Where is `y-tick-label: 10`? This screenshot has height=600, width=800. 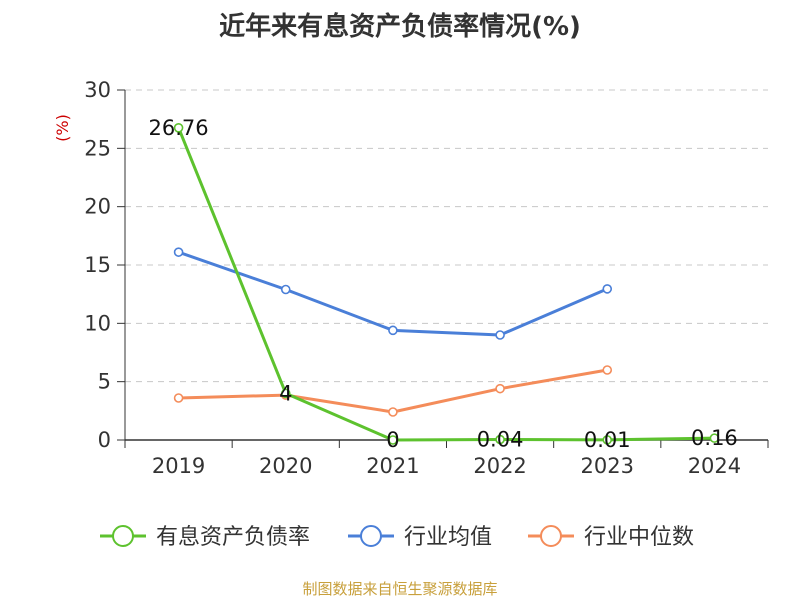
y-tick-label: 10 is located at coordinates (97, 323).